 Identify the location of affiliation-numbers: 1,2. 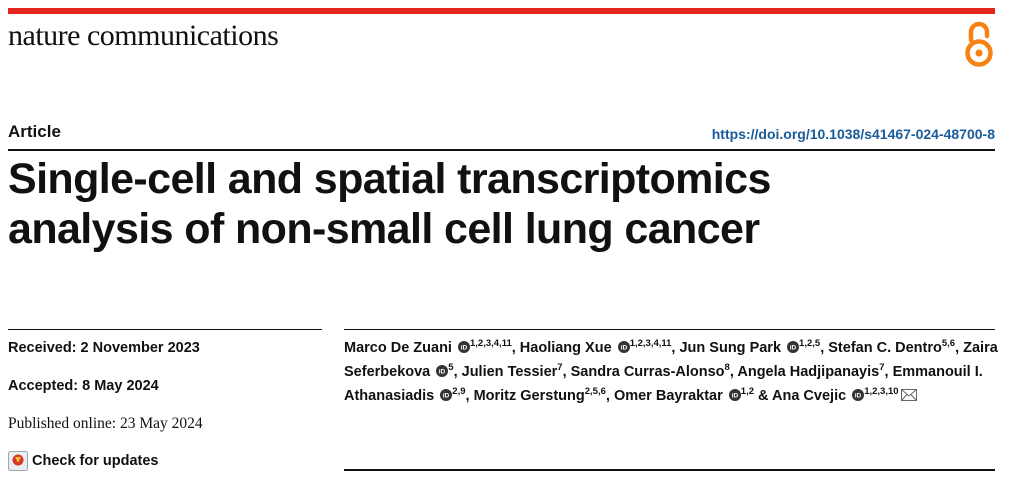
(747, 391).